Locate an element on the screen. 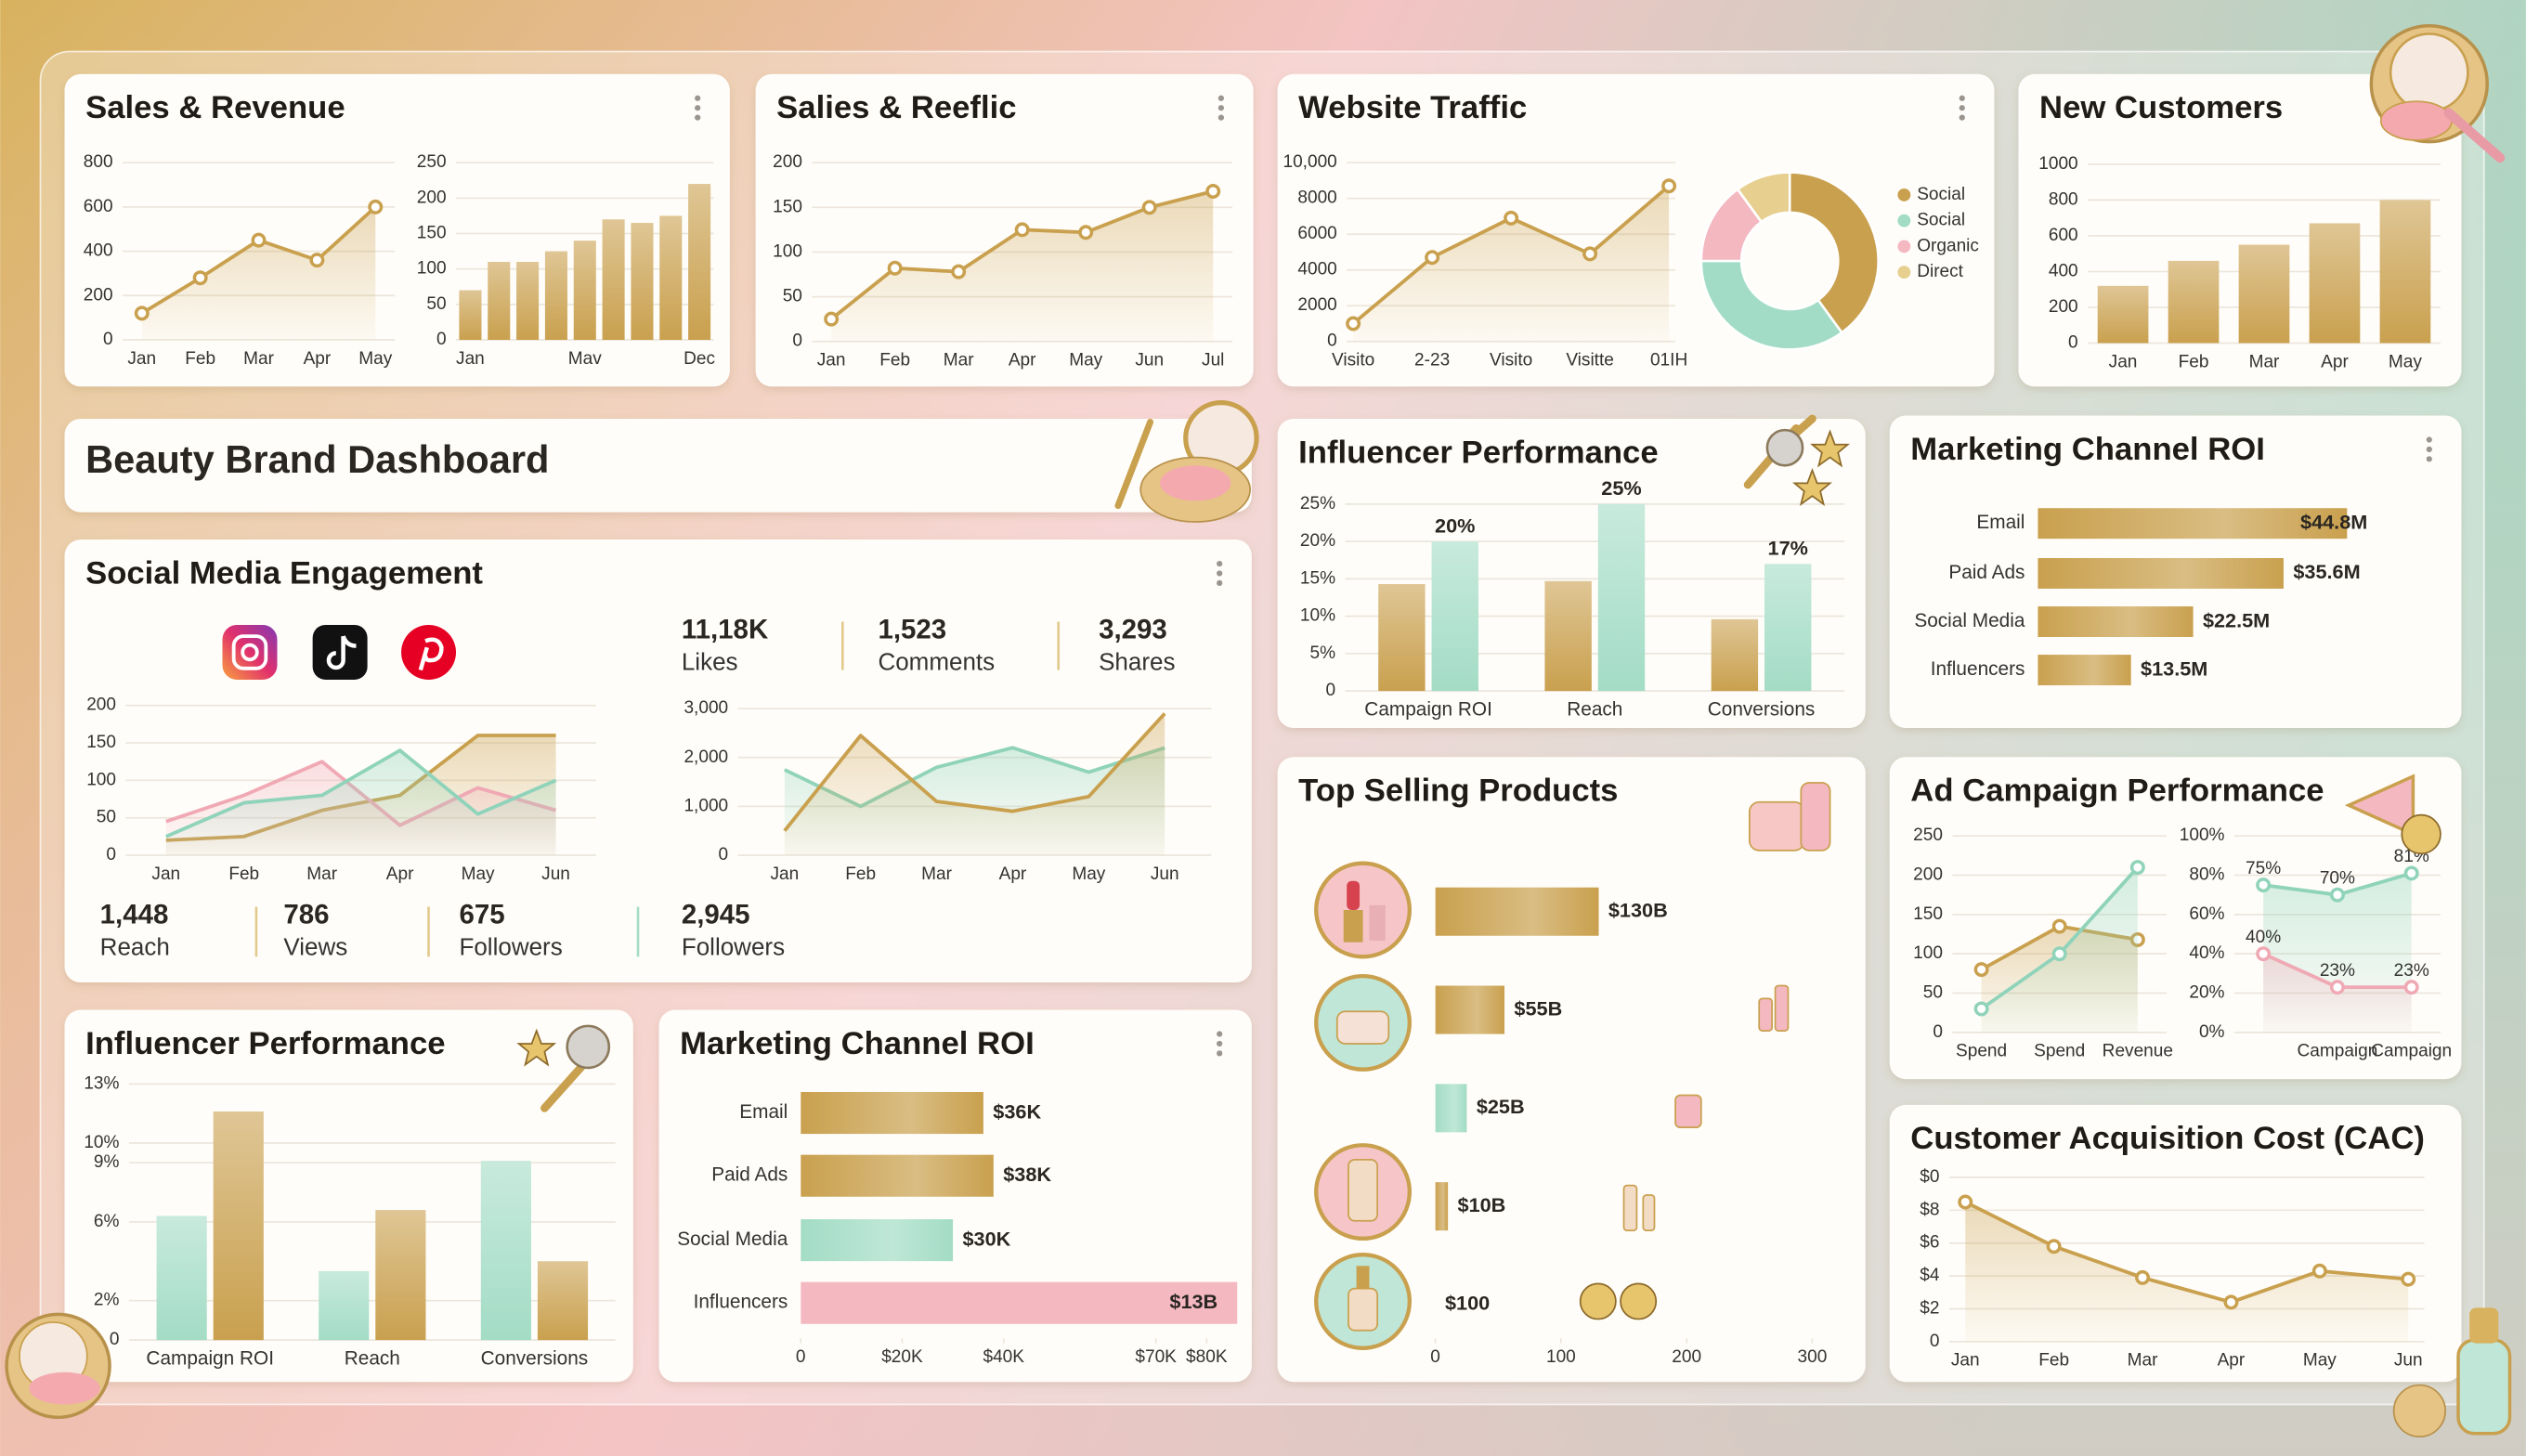 The height and width of the screenshot is (1456, 2526). area is located at coordinates (1022, 266).